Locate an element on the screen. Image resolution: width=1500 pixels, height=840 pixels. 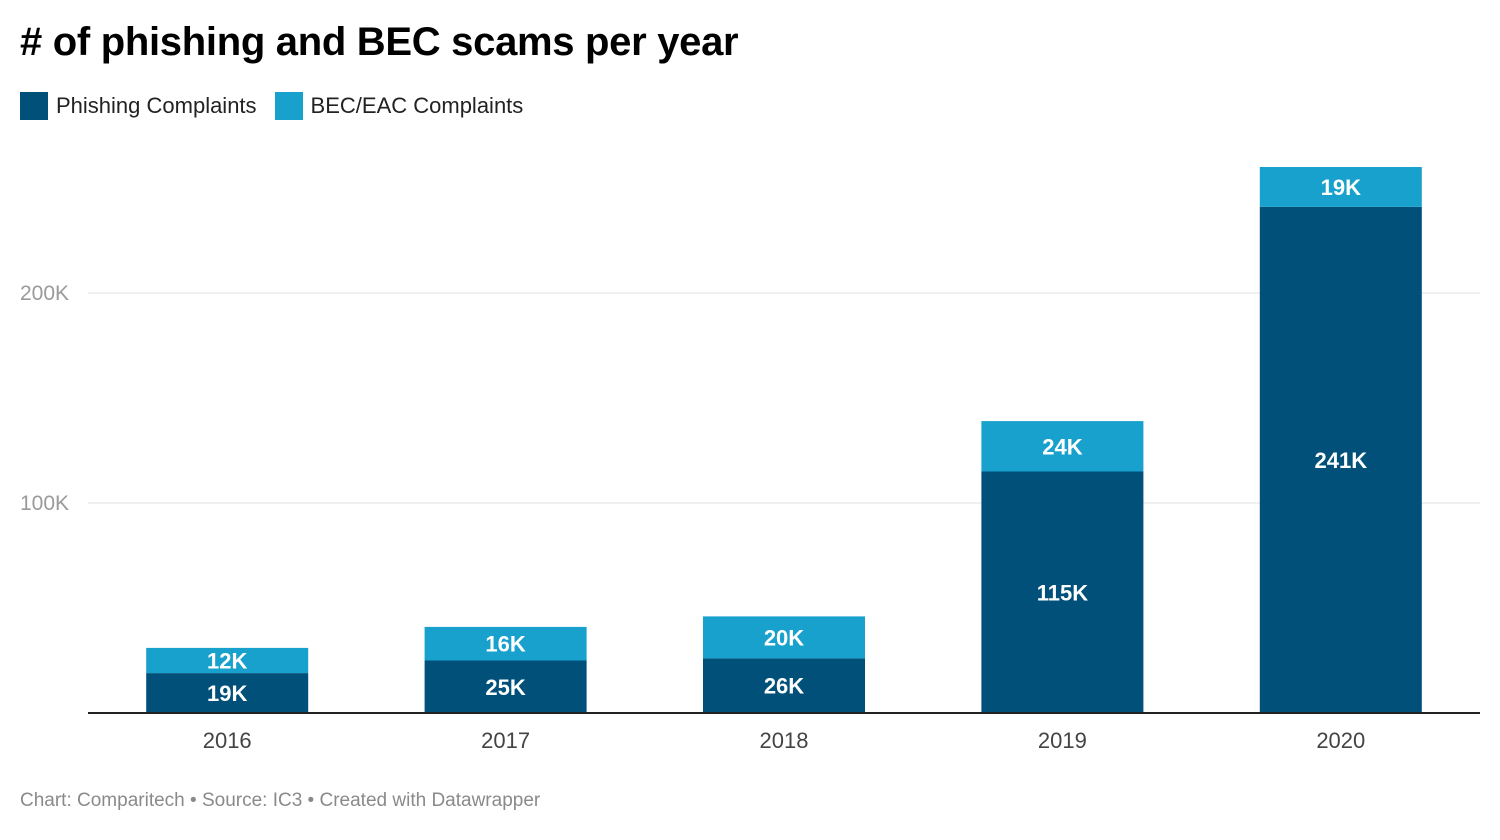
bar-bec-2019 is located at coordinates (1062, 446).